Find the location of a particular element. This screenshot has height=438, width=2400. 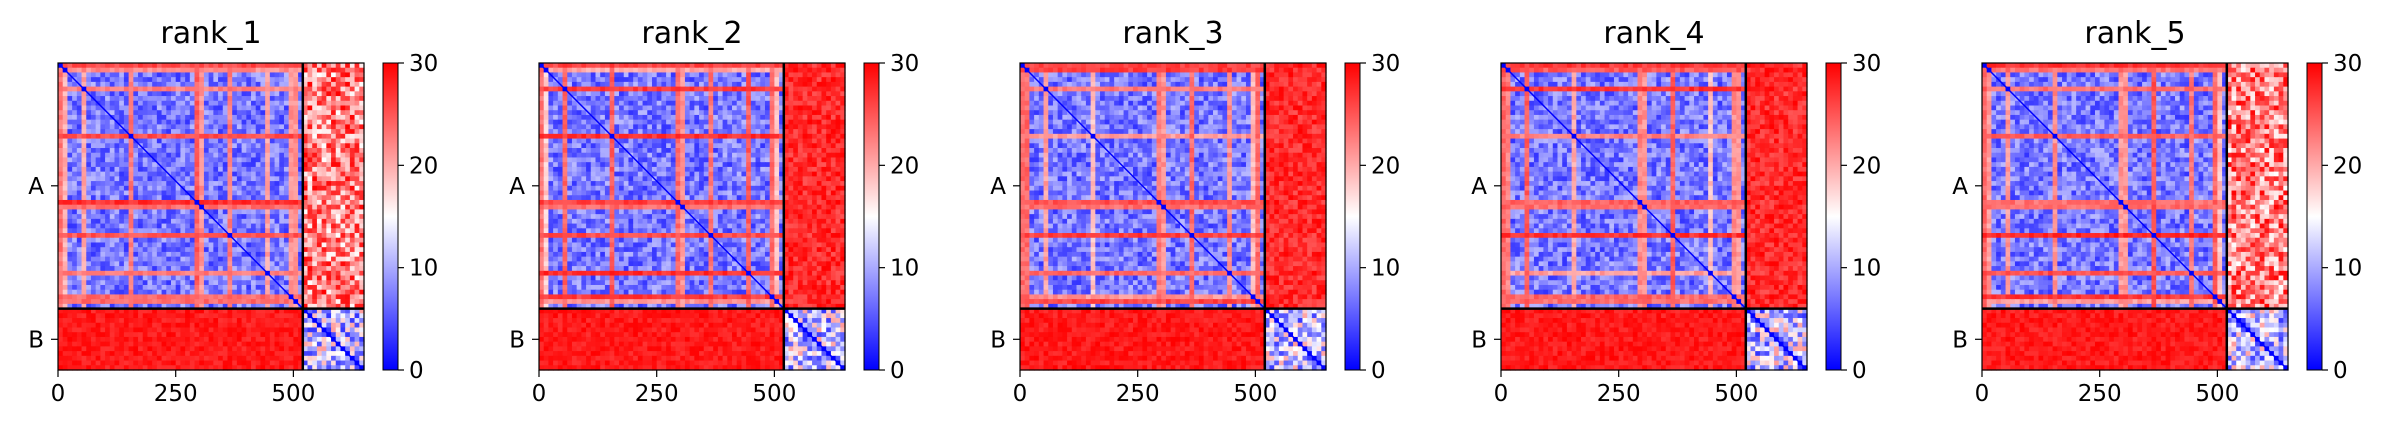

colorbar-tick-label: 30 is located at coordinates (423, 64).